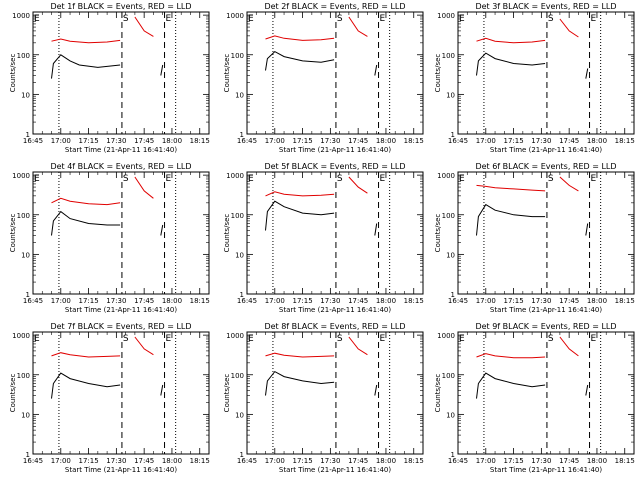 The image size is (640, 480). What do you see at coordinates (120, 326) in the screenshot?
I see `panel-title: Det 7f BLACK = Events, RED = LLD` at bounding box center [120, 326].